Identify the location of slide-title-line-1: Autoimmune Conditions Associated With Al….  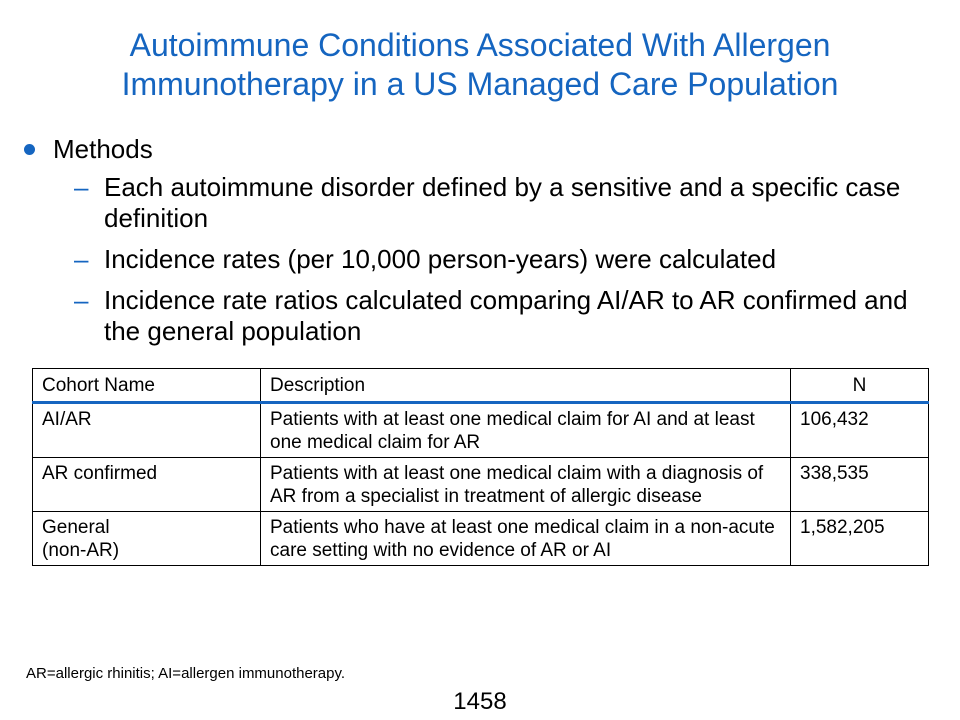
(480, 45).